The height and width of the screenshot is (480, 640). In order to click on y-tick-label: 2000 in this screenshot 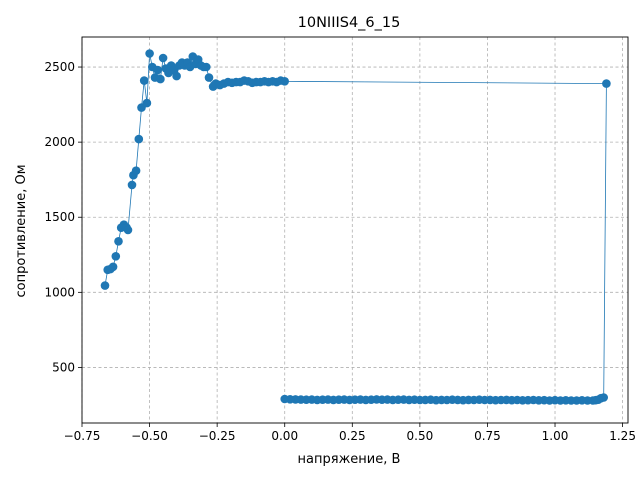, I will do `click(59, 142)`.